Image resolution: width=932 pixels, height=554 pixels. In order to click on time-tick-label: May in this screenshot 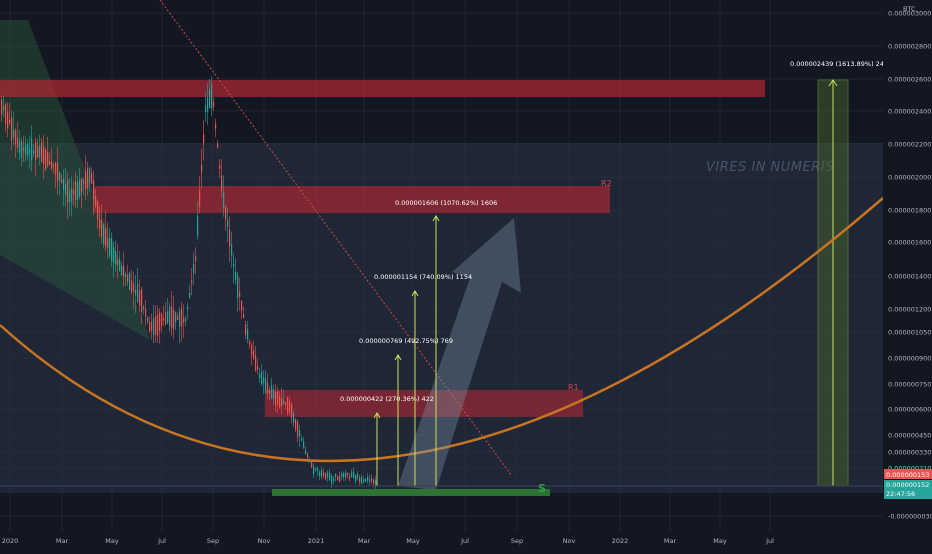, I will do `click(413, 541)`.